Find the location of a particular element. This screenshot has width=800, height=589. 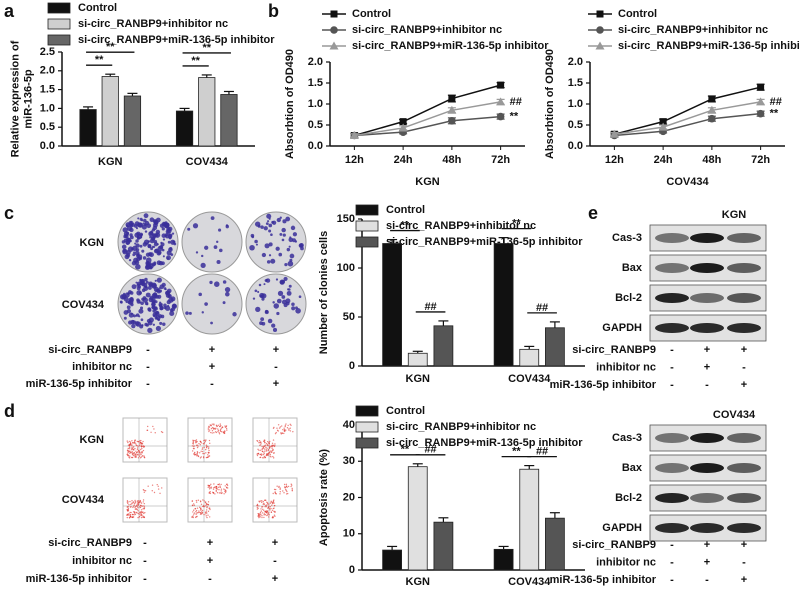

row-label: COV434 is located at coordinates (83, 500).